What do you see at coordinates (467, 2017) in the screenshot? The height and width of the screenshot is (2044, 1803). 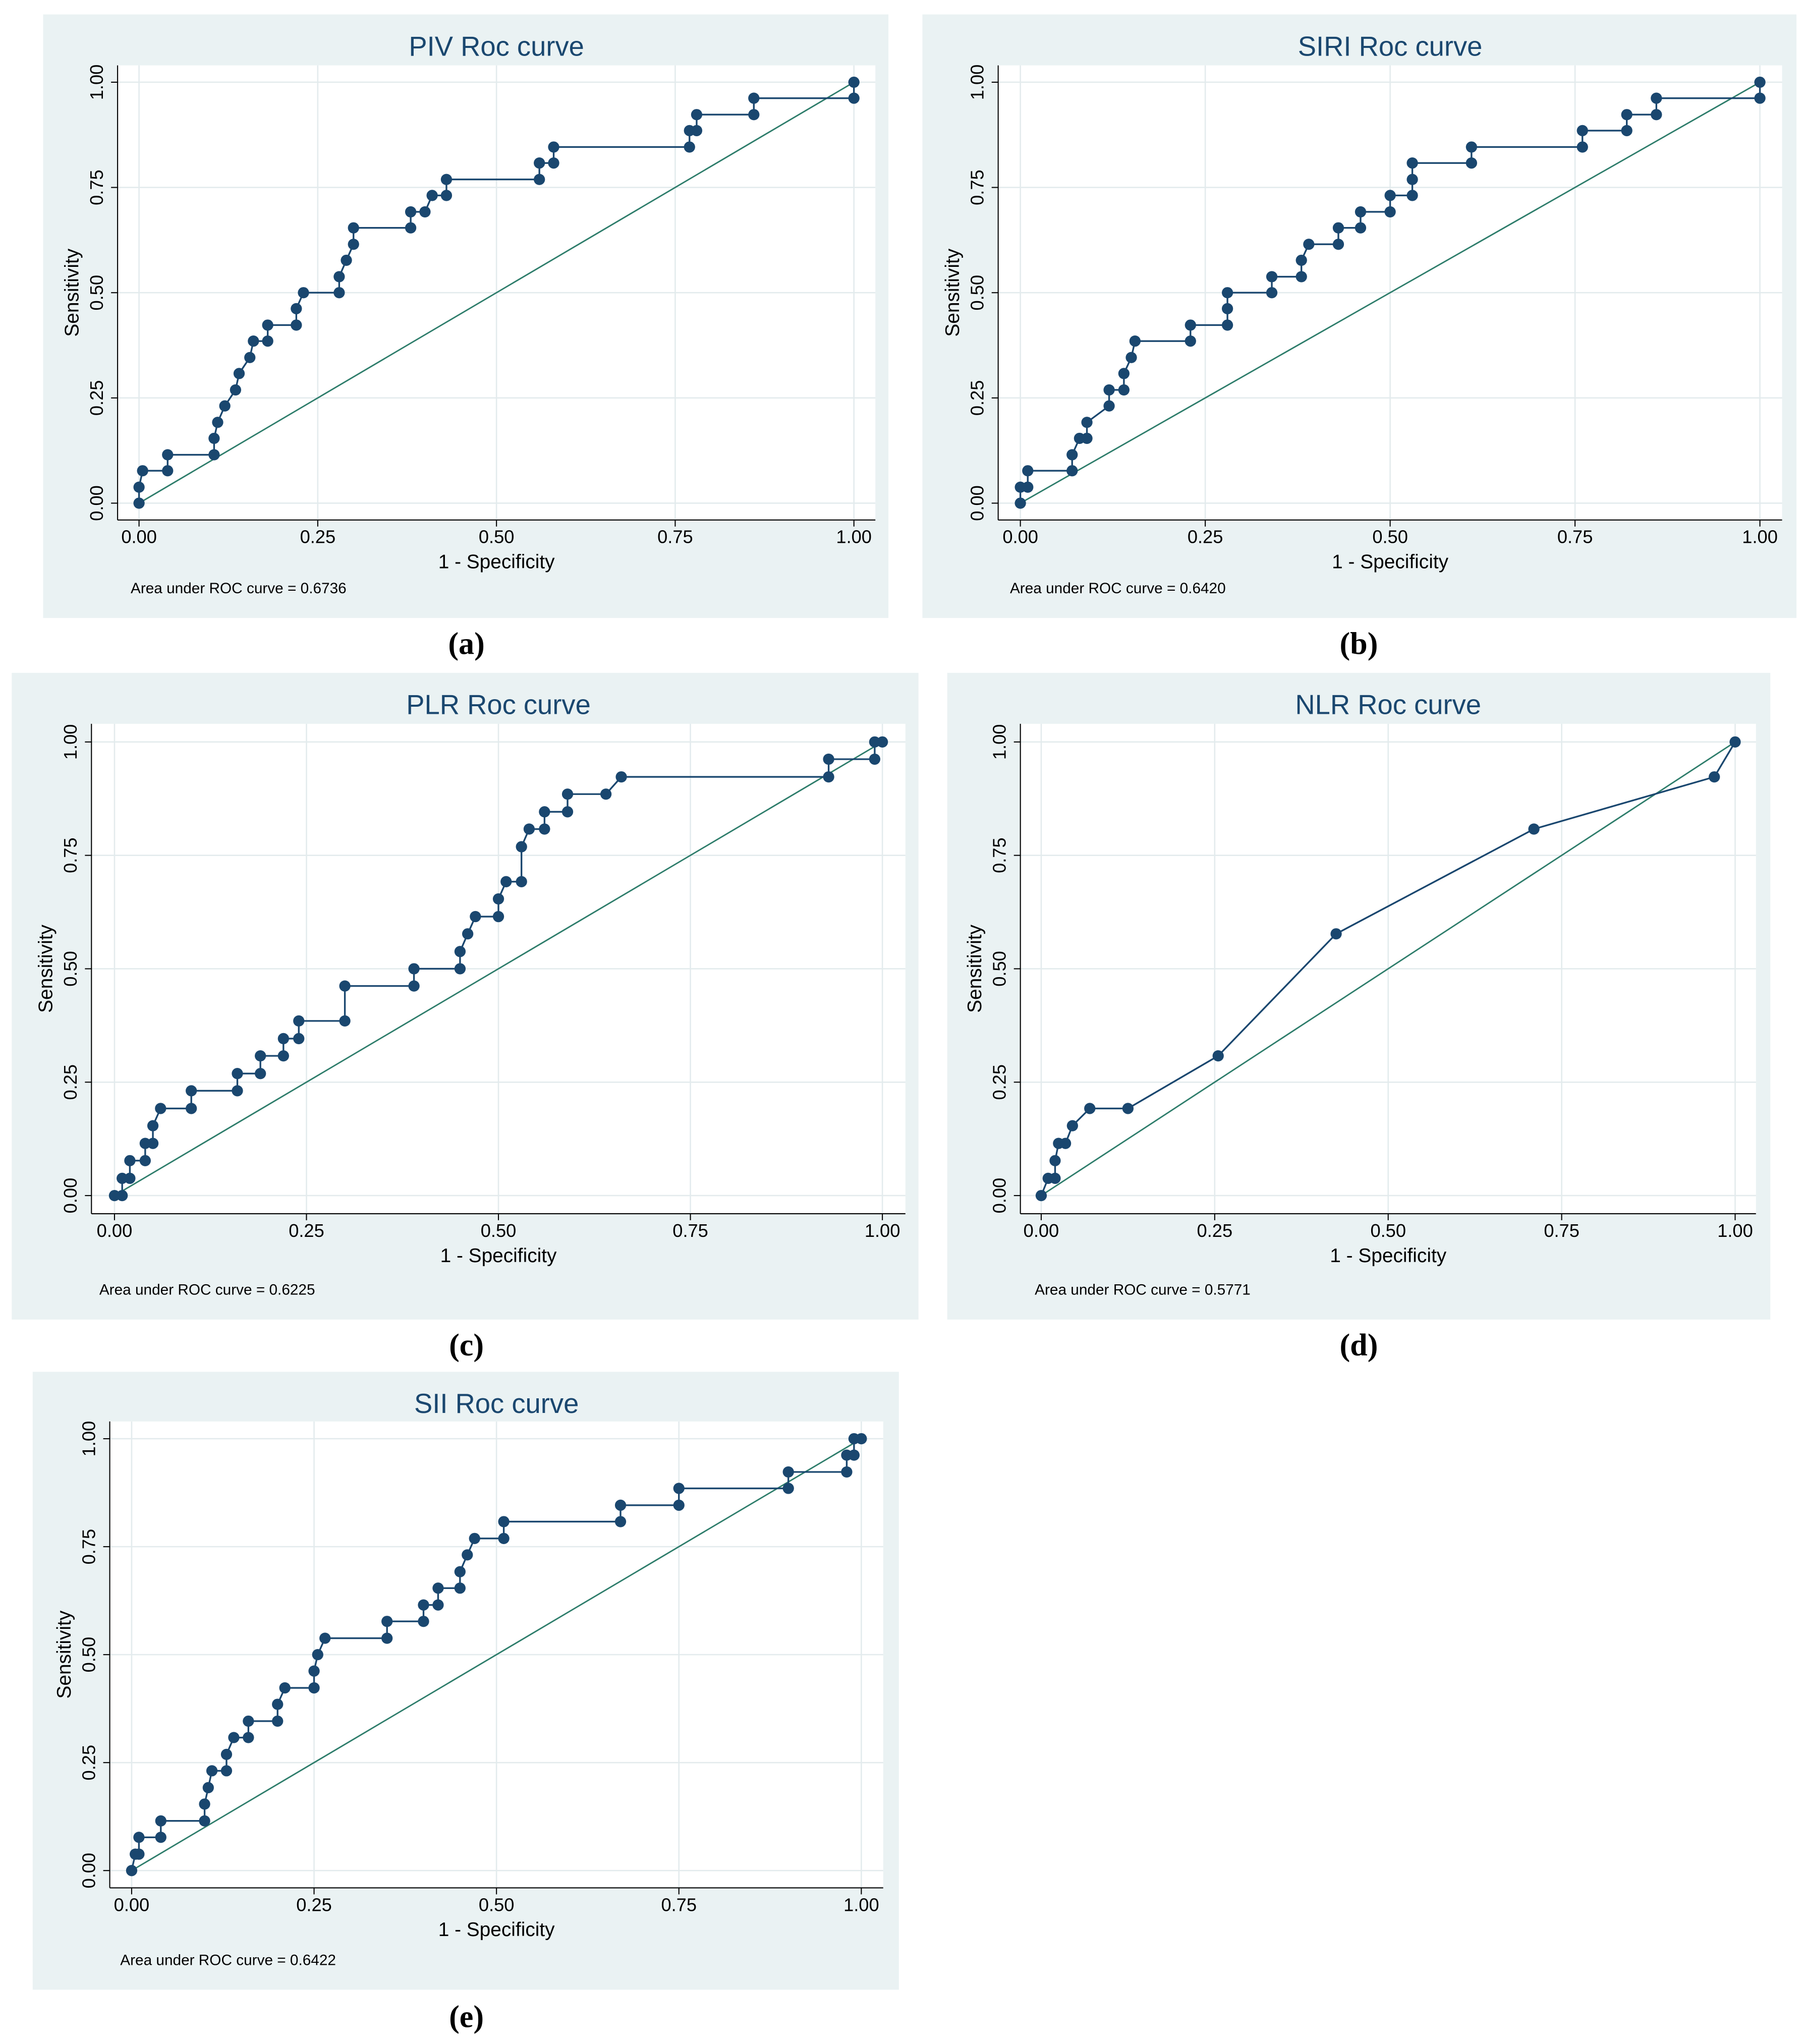 I see `panel-label: (e)` at bounding box center [467, 2017].